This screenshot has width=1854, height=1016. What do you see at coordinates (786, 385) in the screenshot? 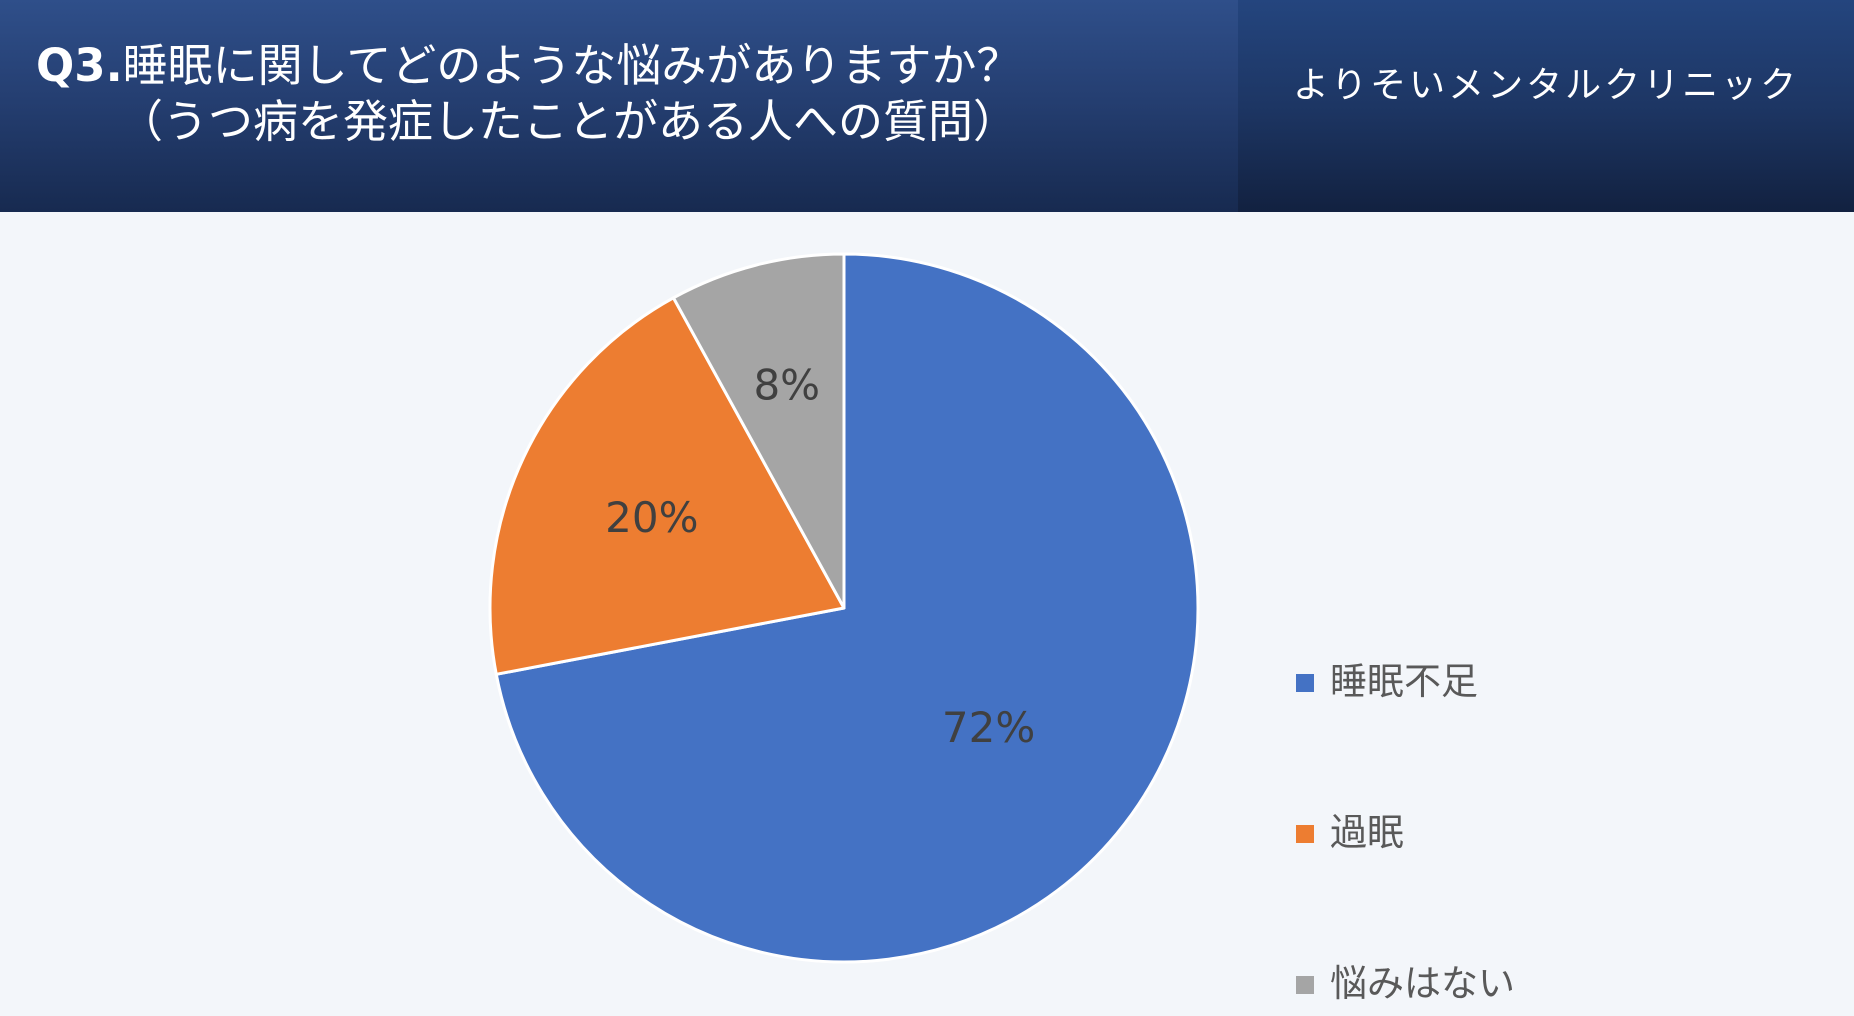
I see `data-label-3: 8%` at bounding box center [786, 385].